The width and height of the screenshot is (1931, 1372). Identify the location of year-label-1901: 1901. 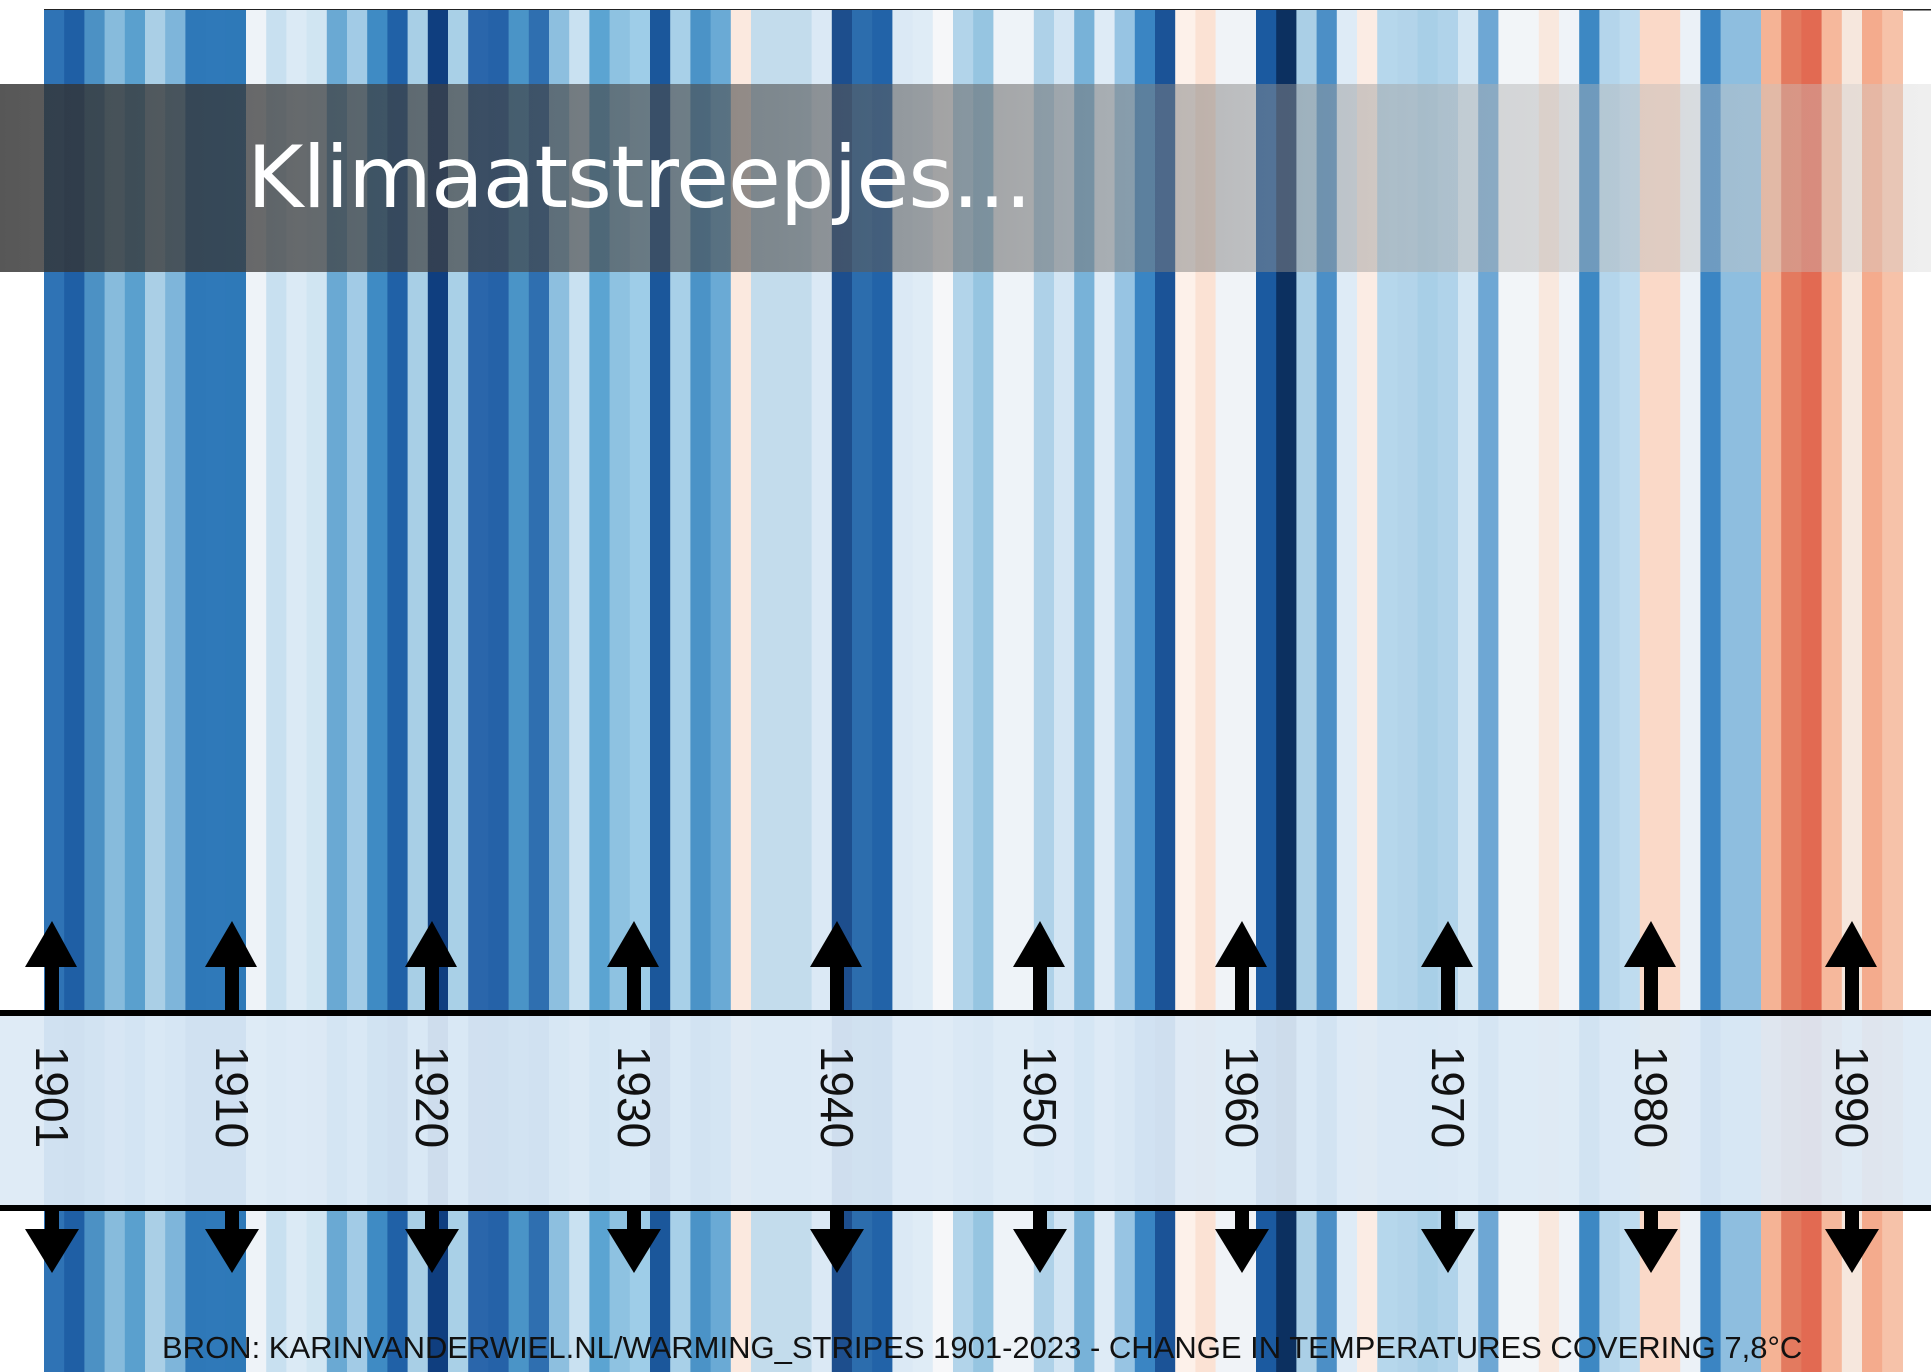
(52, 1097).